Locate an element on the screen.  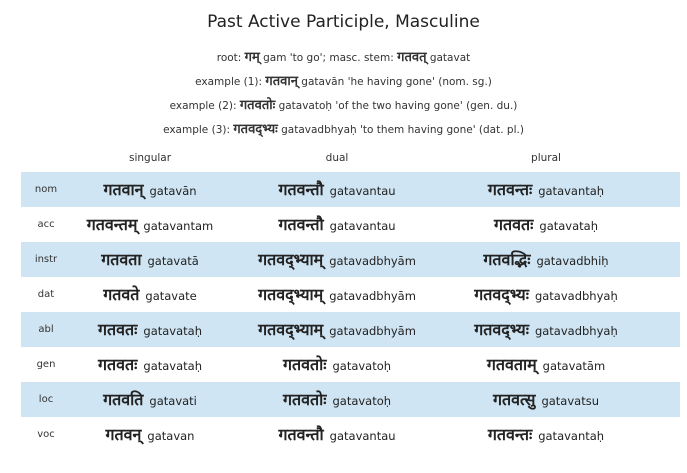
case-label: acc is located at coordinates (46, 224).